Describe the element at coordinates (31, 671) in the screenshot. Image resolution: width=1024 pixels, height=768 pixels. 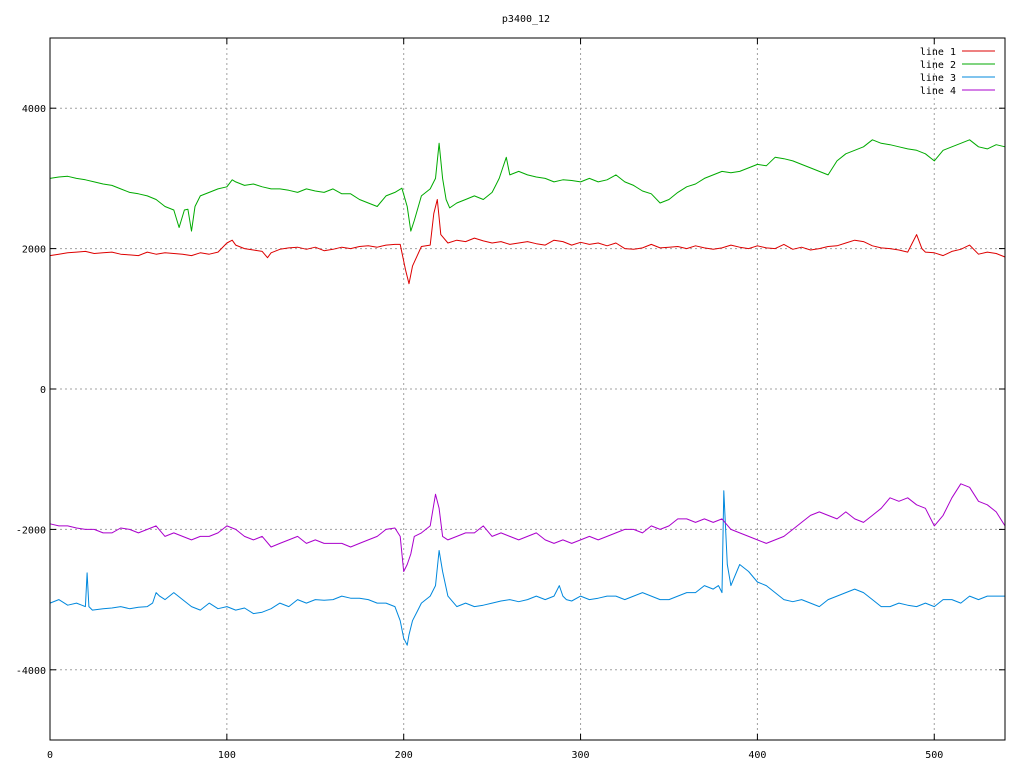
I see `y-tick-label: -4000` at that location.